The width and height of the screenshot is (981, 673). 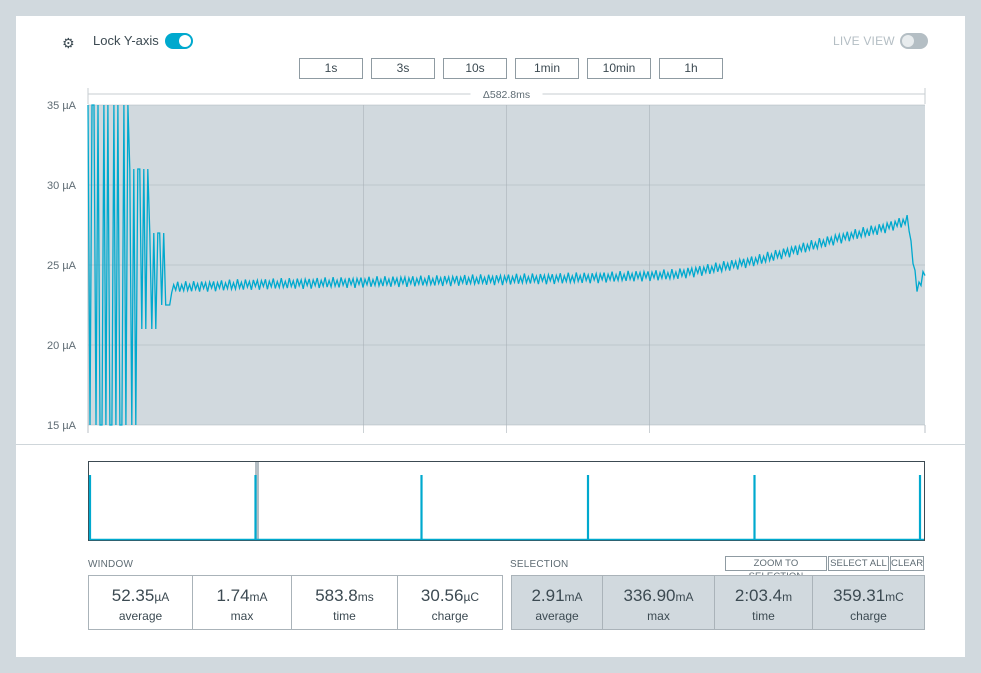 I want to click on selection-section-label: SELECTION, so click(x=539, y=564).